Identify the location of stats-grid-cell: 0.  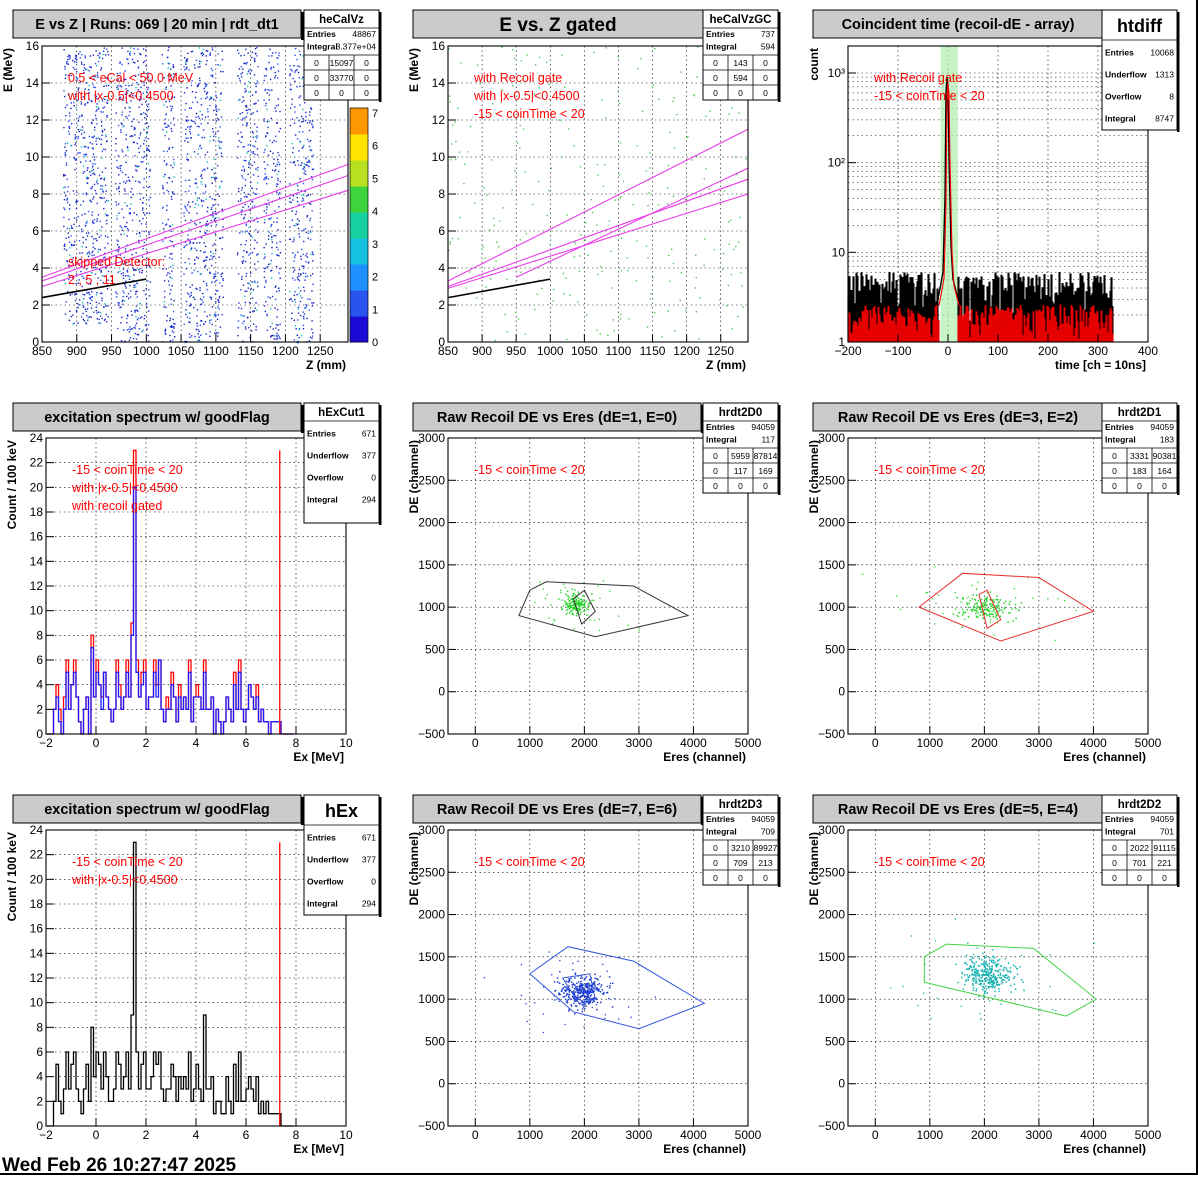
(366, 78).